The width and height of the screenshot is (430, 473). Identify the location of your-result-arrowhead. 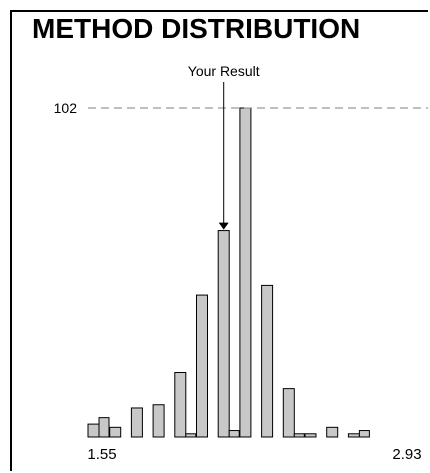
(223, 226).